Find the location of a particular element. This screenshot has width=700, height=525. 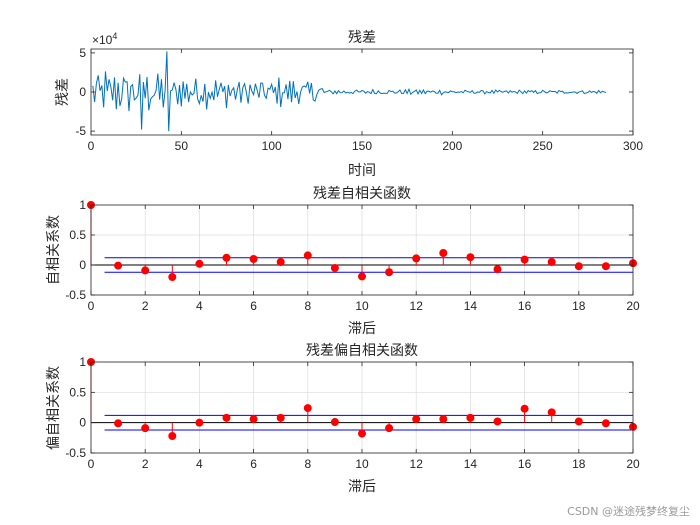

pacf-plot-title: 残差偏自相关函数 is located at coordinates (362, 351).